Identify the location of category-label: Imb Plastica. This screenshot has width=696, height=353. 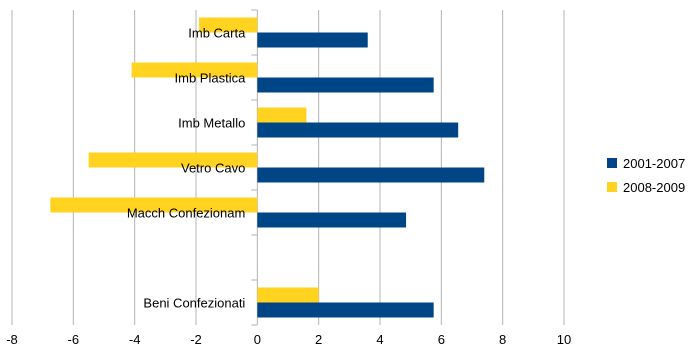
(211, 78).